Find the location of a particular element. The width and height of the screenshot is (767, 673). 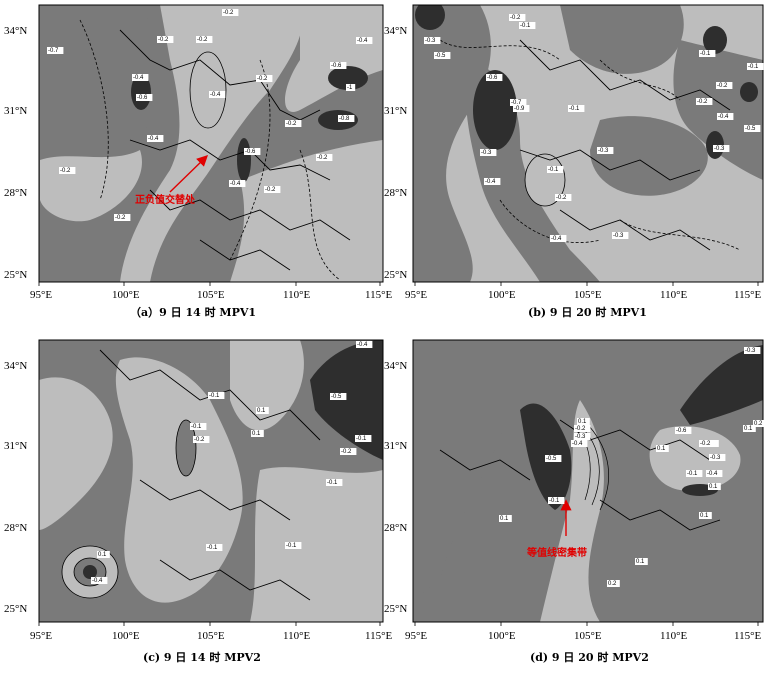

lat-labels-d: 34°N 31°N 28°N 25°N is located at coordinates (395, 487).